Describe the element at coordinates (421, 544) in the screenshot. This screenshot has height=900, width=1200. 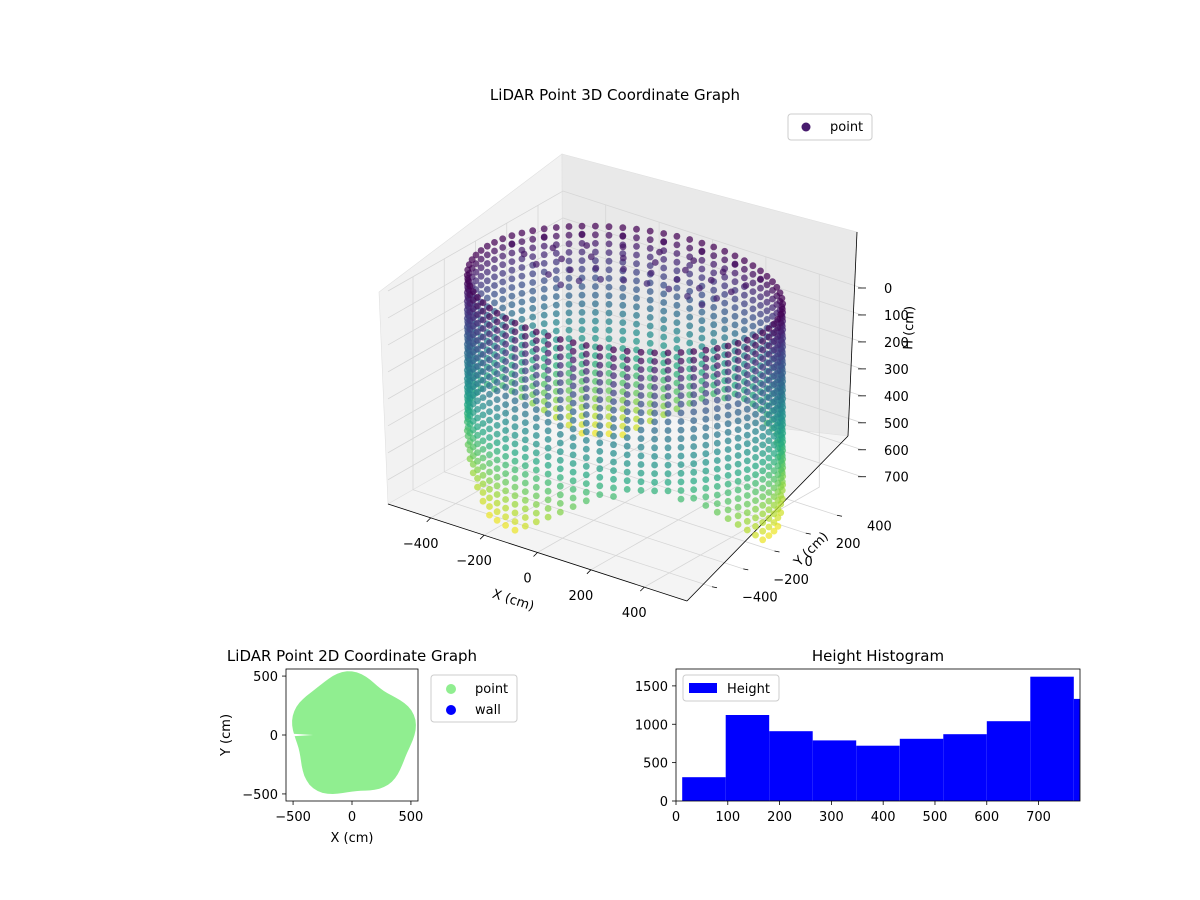
I see `x-tick-label: −400` at that location.